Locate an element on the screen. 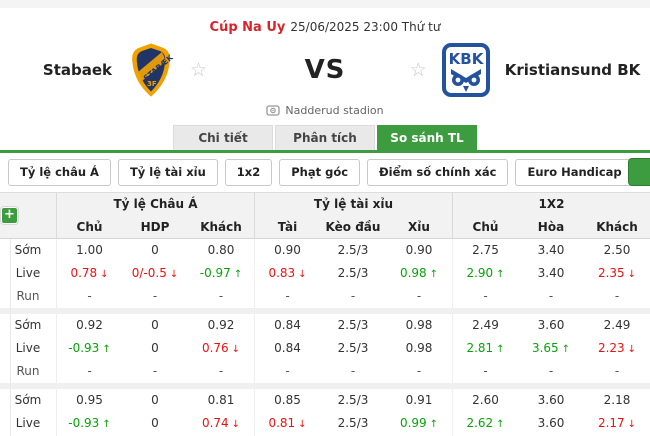  away-favorite-star-icon: ☆ is located at coordinates (418, 70).